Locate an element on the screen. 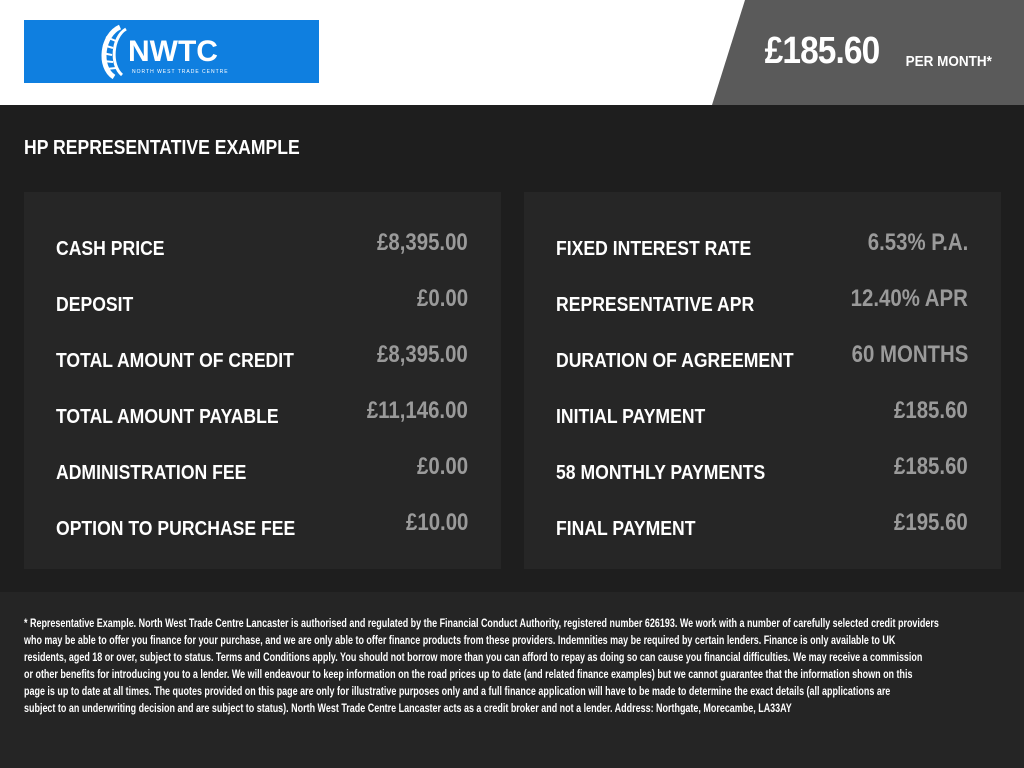  finance-row-label: OPTION TO PURCHASE FEE is located at coordinates (176, 529).